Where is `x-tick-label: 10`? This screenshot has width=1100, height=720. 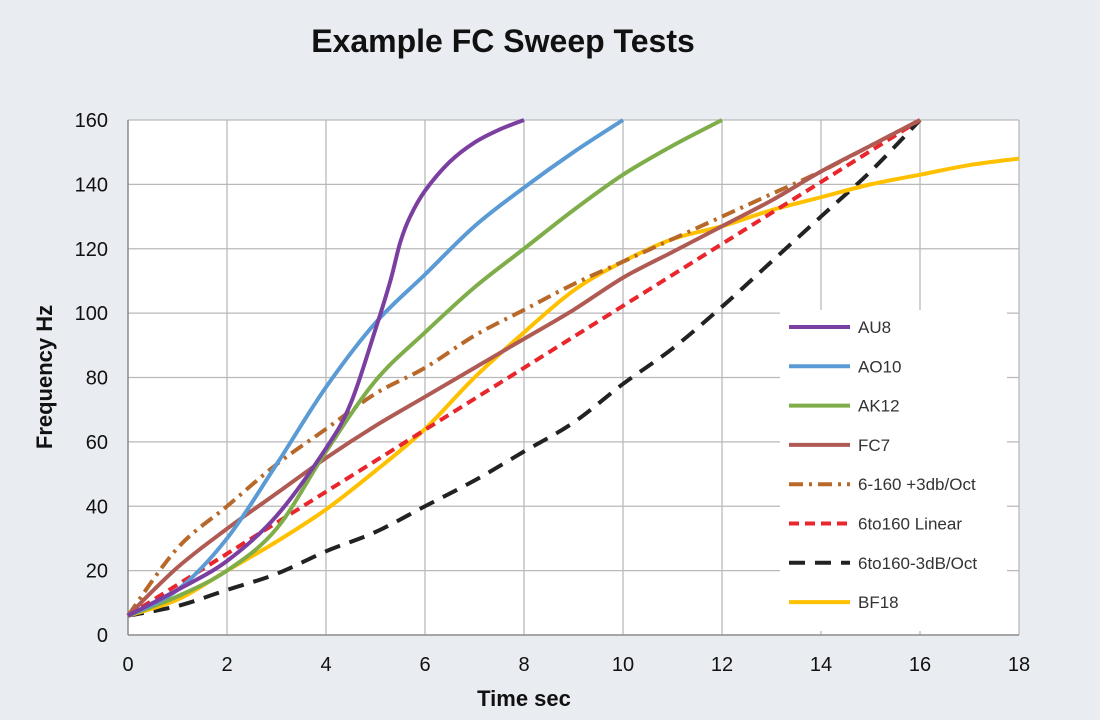
x-tick-label: 10 is located at coordinates (623, 665).